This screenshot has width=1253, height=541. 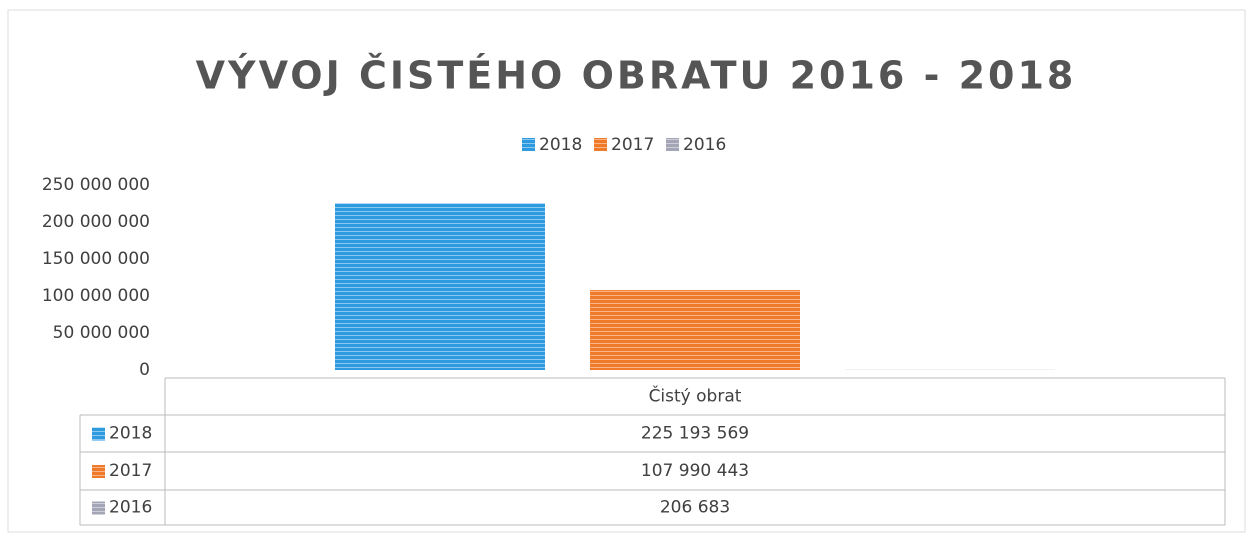 I want to click on table-row-label: 2017, so click(x=130, y=471).